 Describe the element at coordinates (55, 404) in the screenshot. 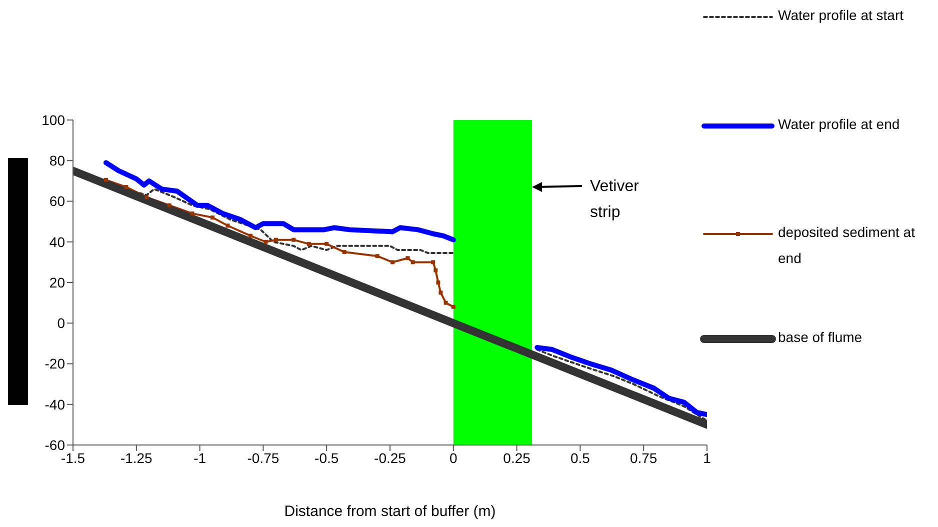

I see `y-tick-label: -40` at that location.